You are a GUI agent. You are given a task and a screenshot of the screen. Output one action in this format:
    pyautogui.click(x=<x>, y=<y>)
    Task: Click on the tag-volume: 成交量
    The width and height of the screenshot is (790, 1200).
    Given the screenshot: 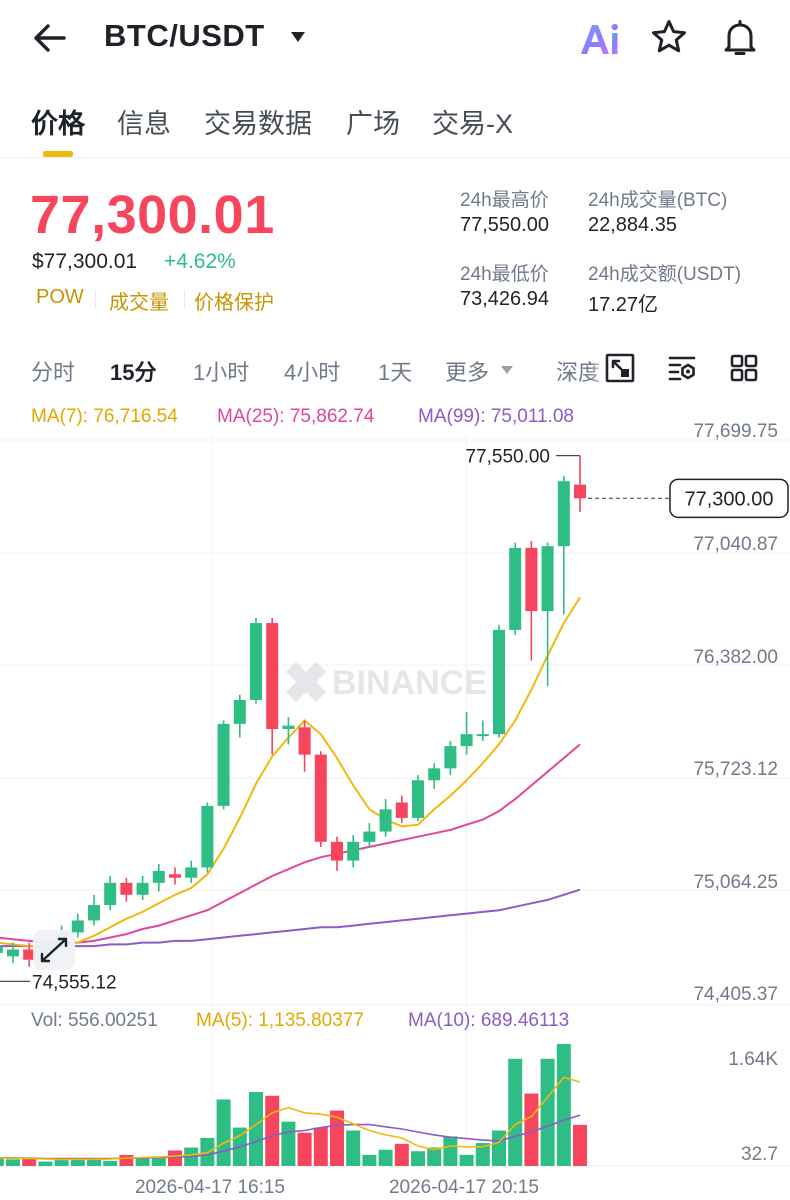 What is the action you would take?
    pyautogui.click(x=139, y=303)
    